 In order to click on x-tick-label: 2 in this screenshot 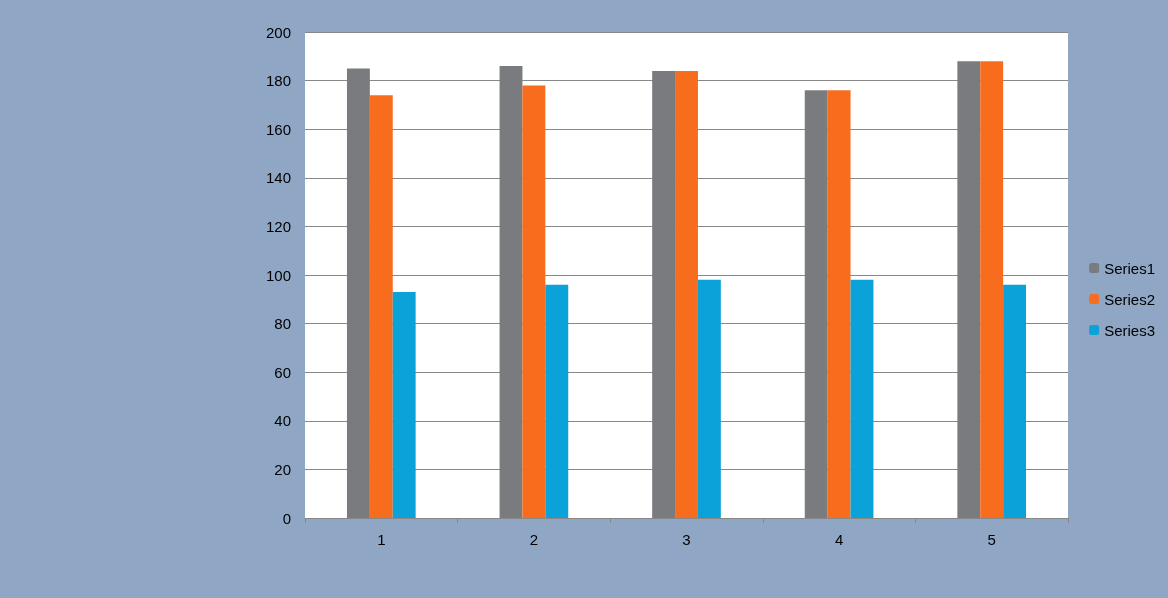, I will do `click(534, 539)`.